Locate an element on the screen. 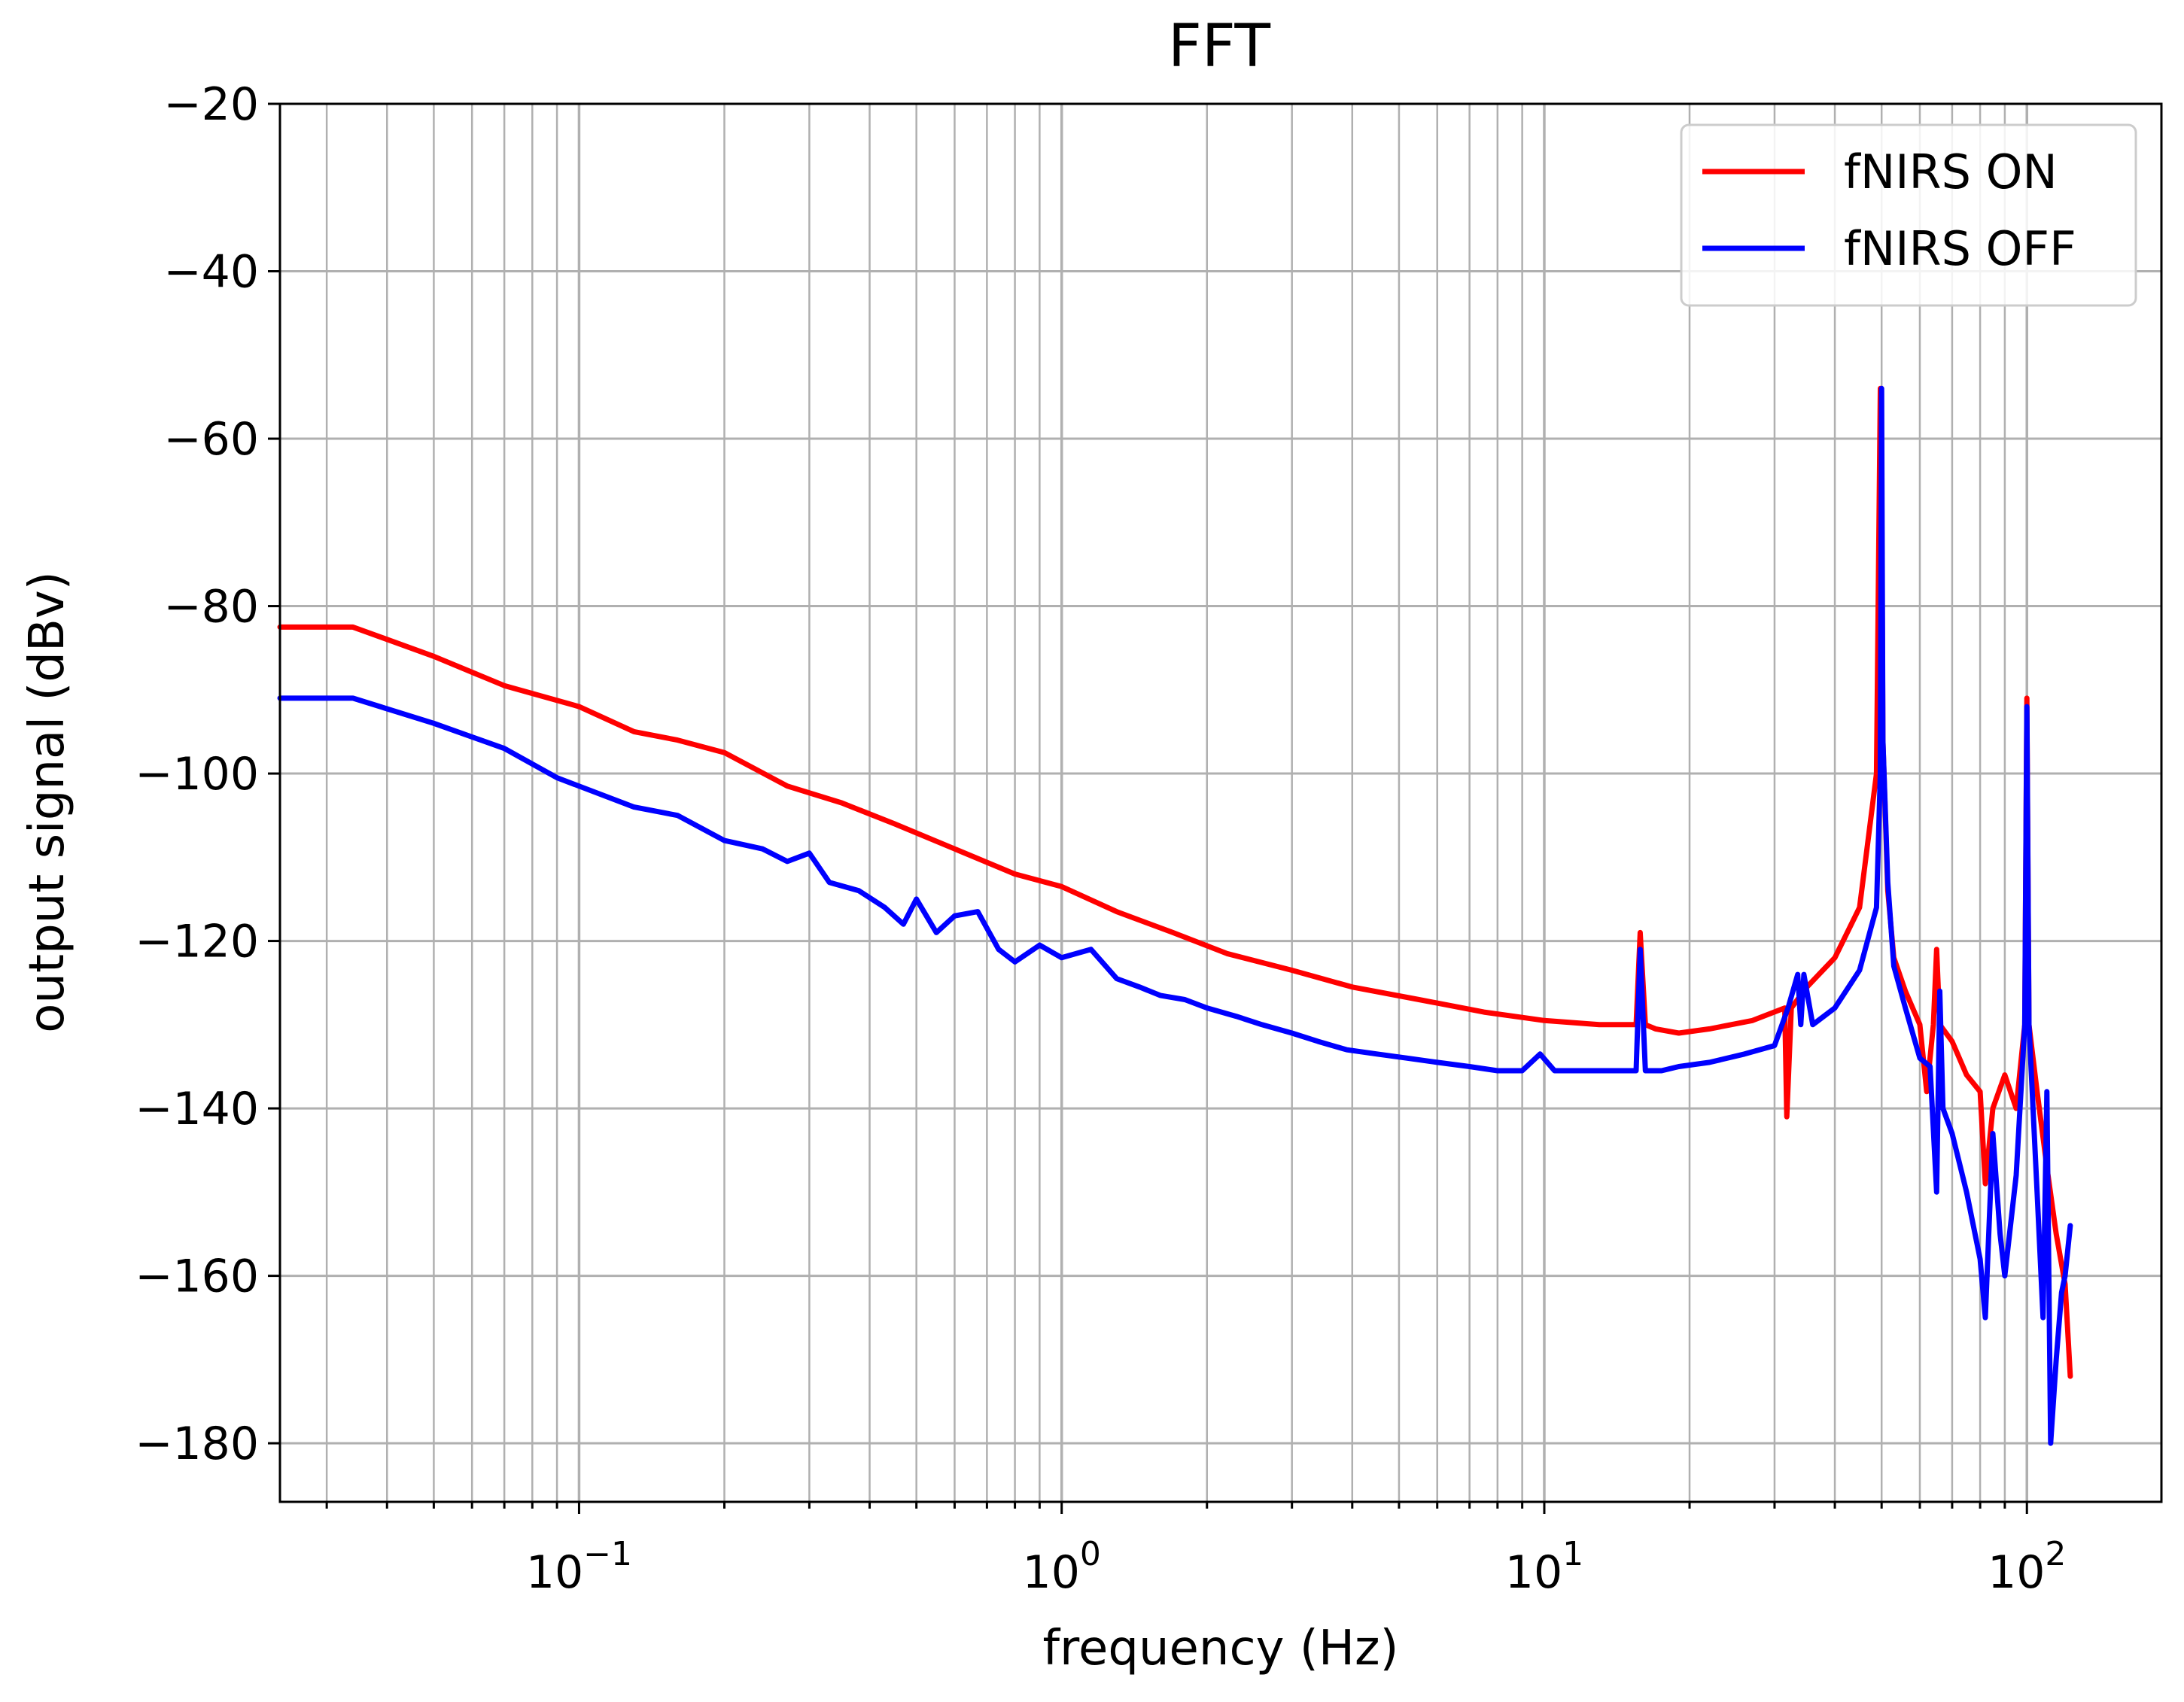  x-tick-exponent: 0 is located at coordinates (1090, 1554).